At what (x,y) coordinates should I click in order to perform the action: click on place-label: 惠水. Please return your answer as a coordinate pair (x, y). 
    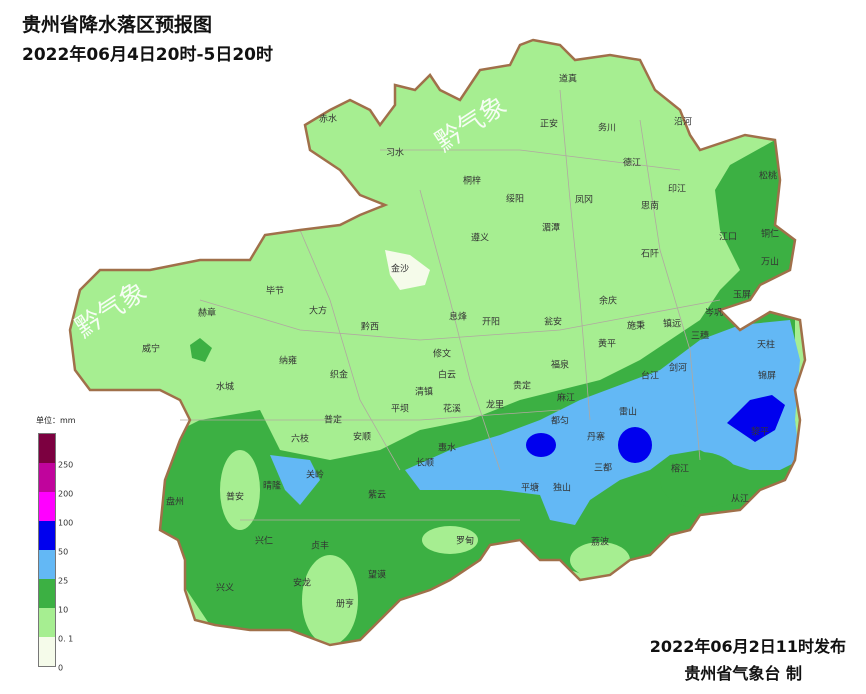
    Looking at the image, I should click on (447, 448).